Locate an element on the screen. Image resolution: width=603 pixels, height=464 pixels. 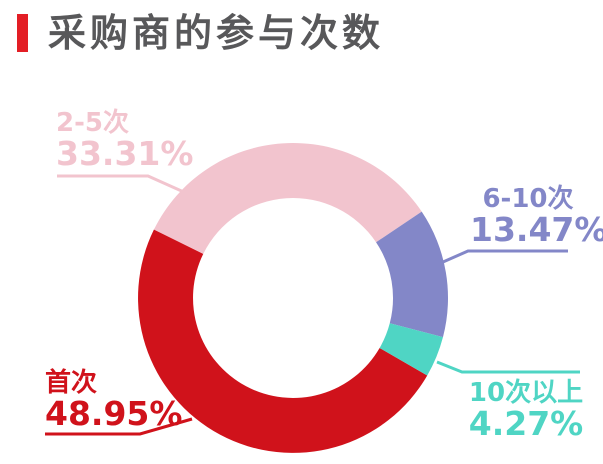
segment-label: 首次 is located at coordinates (71, 383).